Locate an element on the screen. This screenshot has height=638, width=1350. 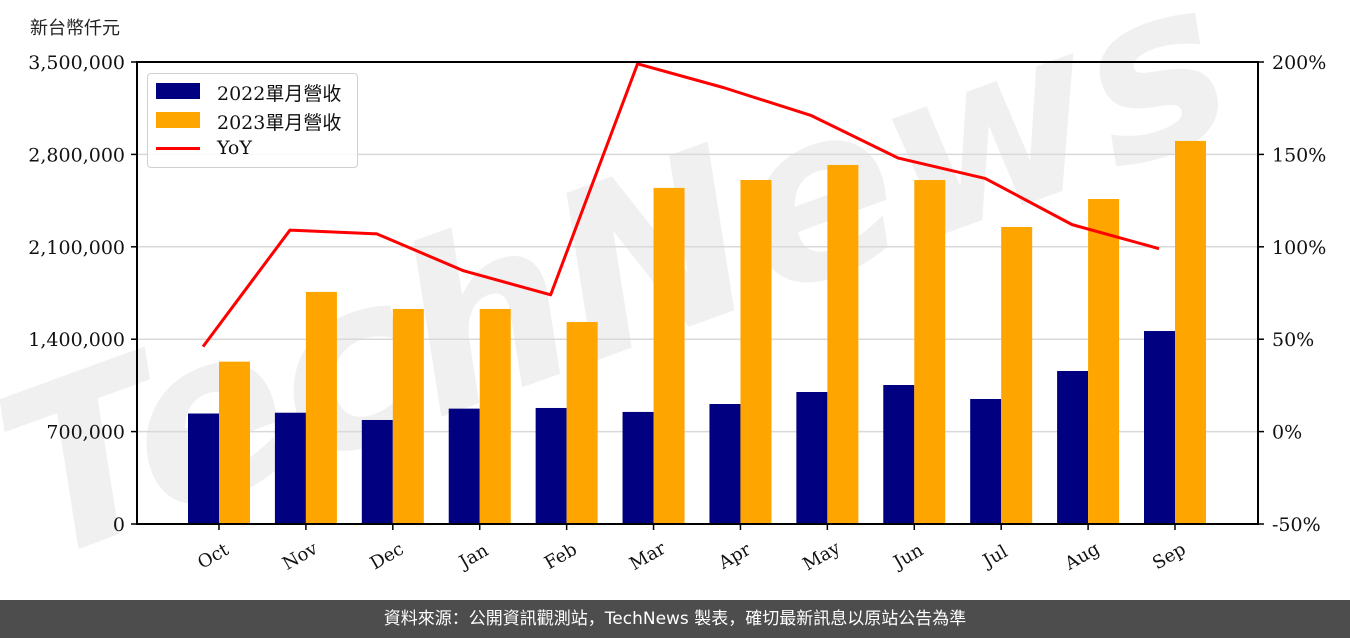
left-tick-label: 0 is located at coordinates (119, 525).